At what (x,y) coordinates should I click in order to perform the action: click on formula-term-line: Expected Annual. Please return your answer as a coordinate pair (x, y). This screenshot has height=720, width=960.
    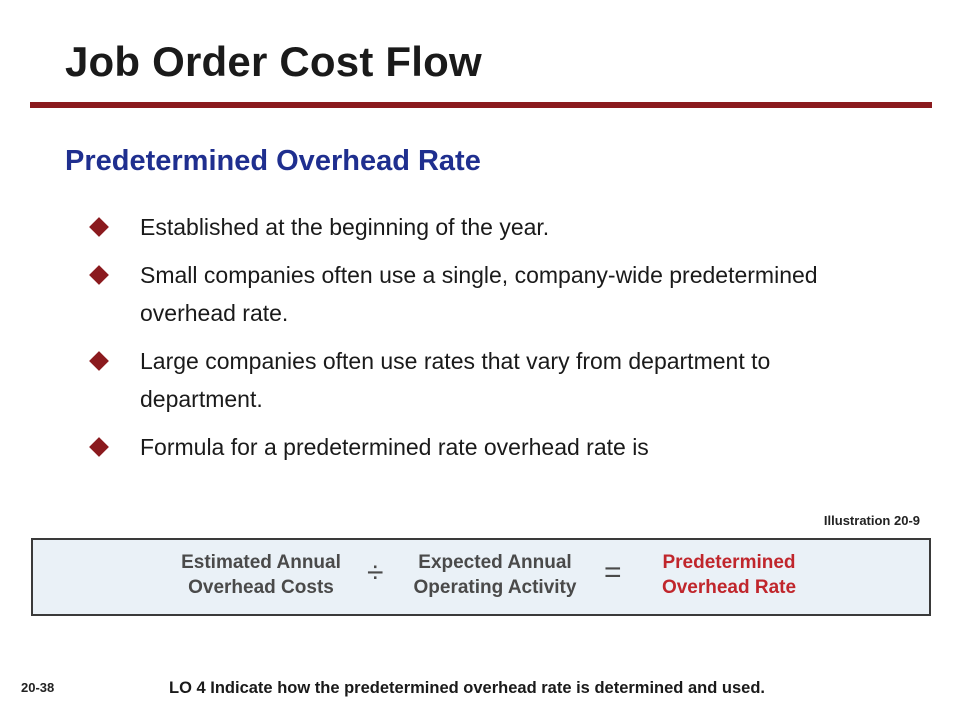
    Looking at the image, I should click on (495, 562).